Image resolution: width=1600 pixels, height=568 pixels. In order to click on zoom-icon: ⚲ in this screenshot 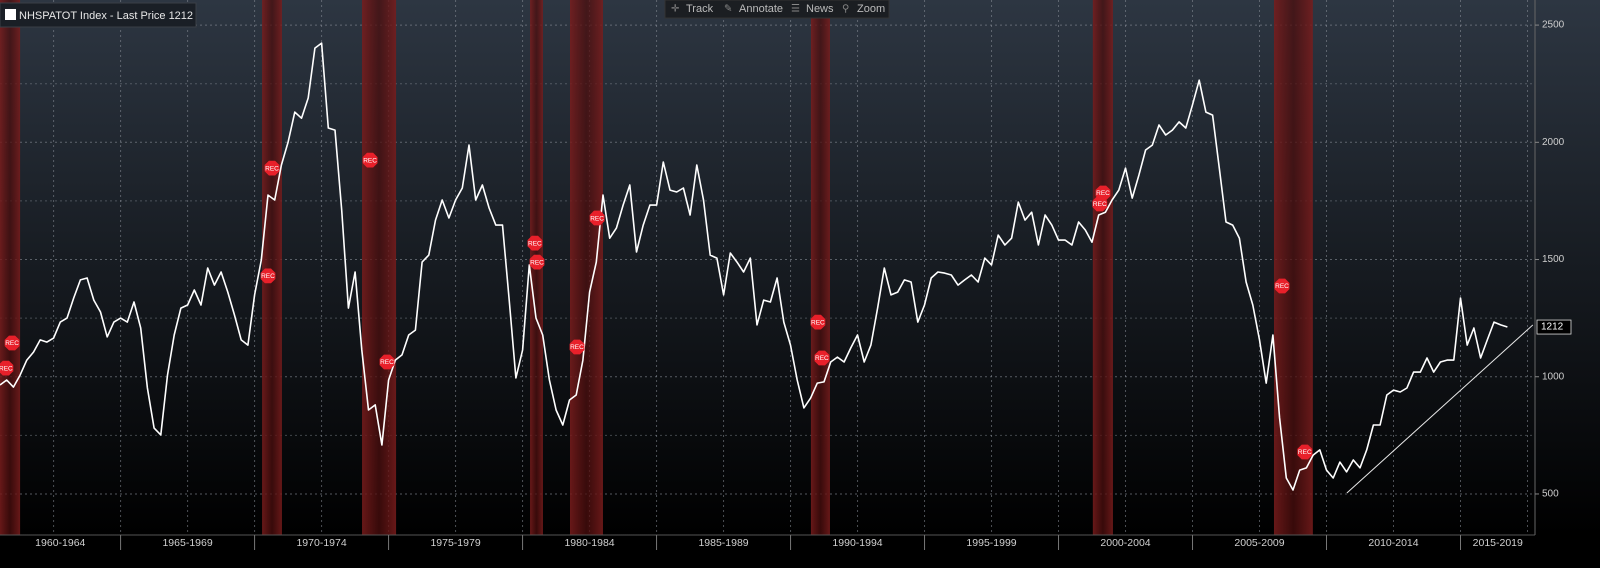, I will do `click(845, 9)`.